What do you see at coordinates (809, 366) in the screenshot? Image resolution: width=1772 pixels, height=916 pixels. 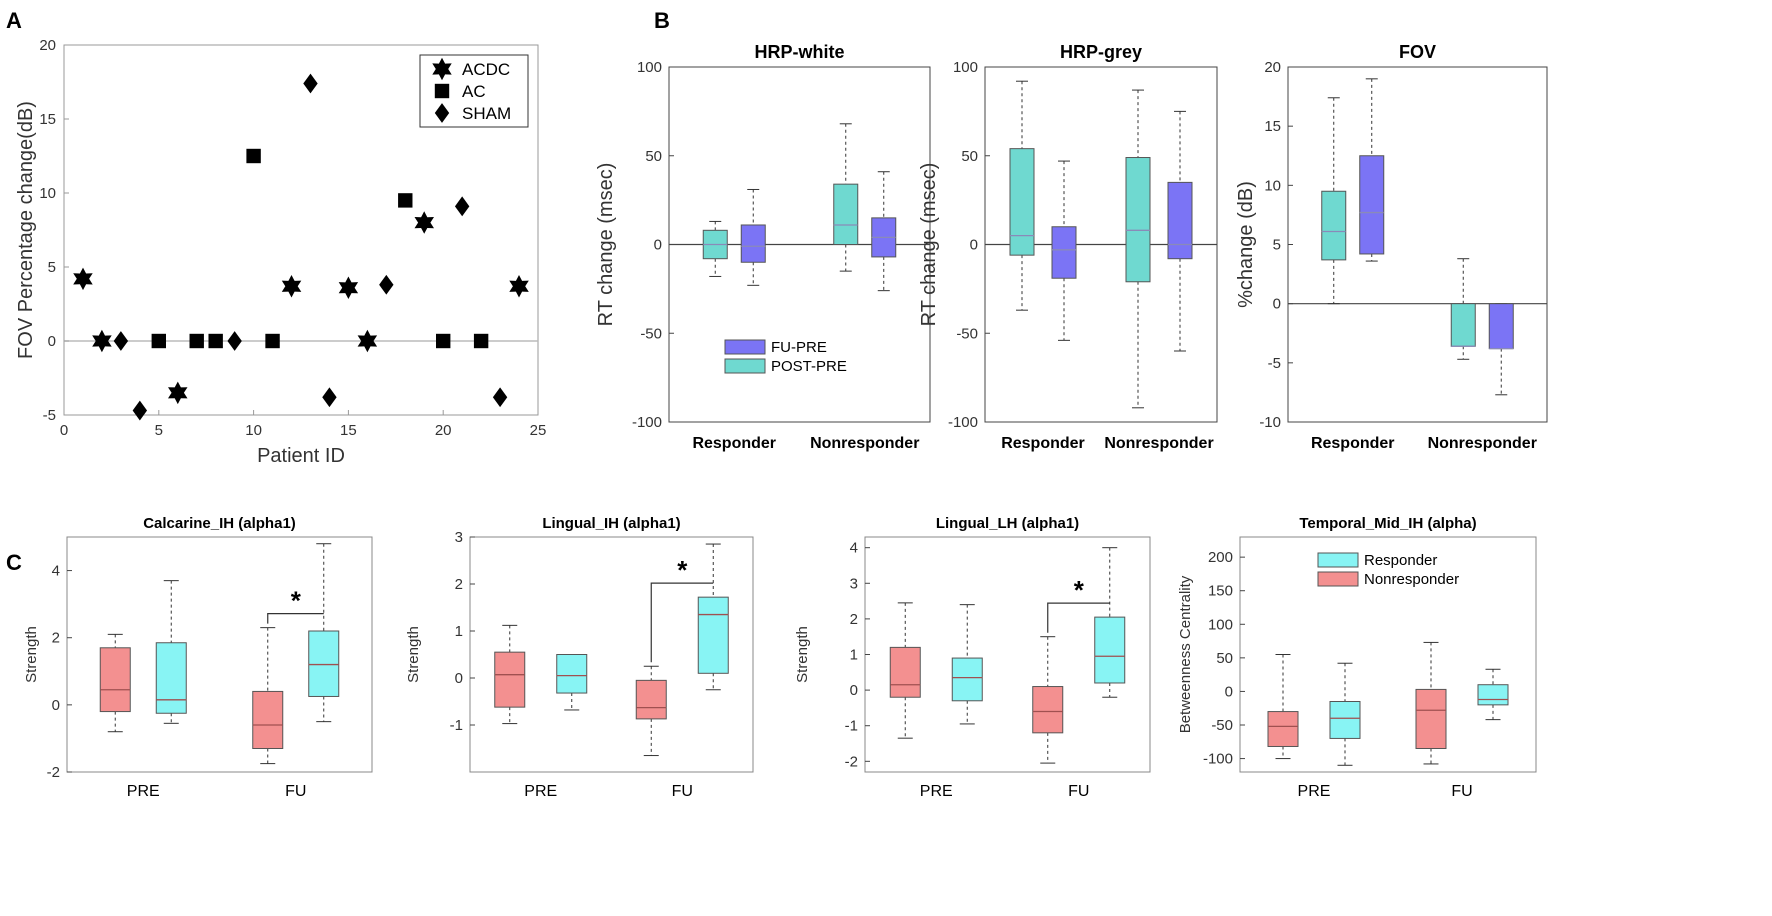 I see `legend-label-post-pre: POST-PRE` at bounding box center [809, 366].